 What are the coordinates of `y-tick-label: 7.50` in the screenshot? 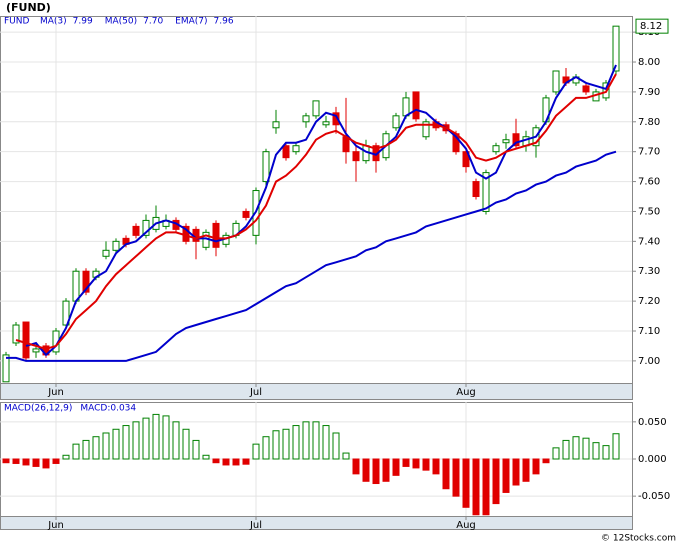 It's located at (649, 211).